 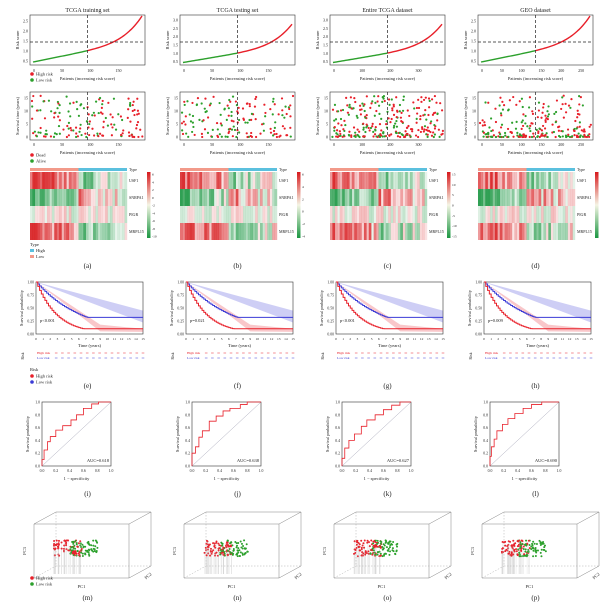 I want to click on surv-xtick: 250, so click(x=581, y=144).